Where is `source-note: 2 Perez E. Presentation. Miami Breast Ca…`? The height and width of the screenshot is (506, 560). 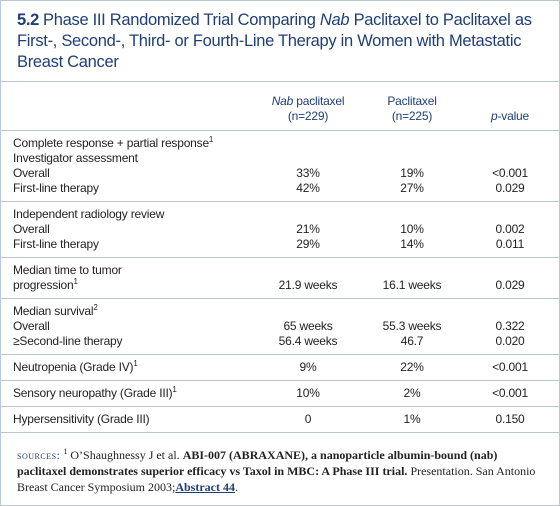
source-note: 2 Perez E. Presentation. Miami Breast Ca… is located at coordinates (280, 505).